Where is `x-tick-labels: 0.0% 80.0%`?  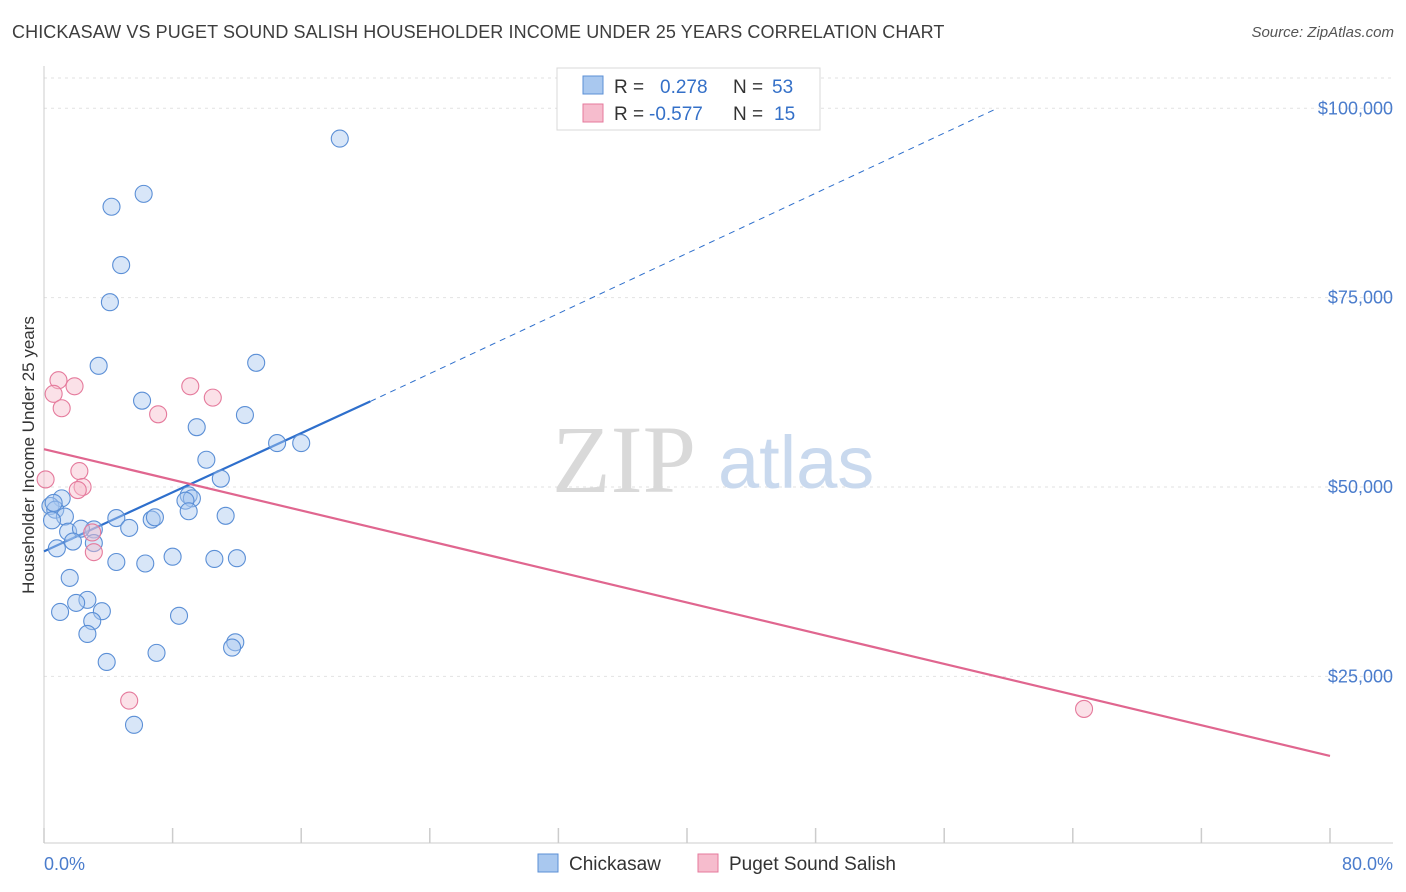 x-tick-labels: 0.0% 80.0% is located at coordinates (718, 864).